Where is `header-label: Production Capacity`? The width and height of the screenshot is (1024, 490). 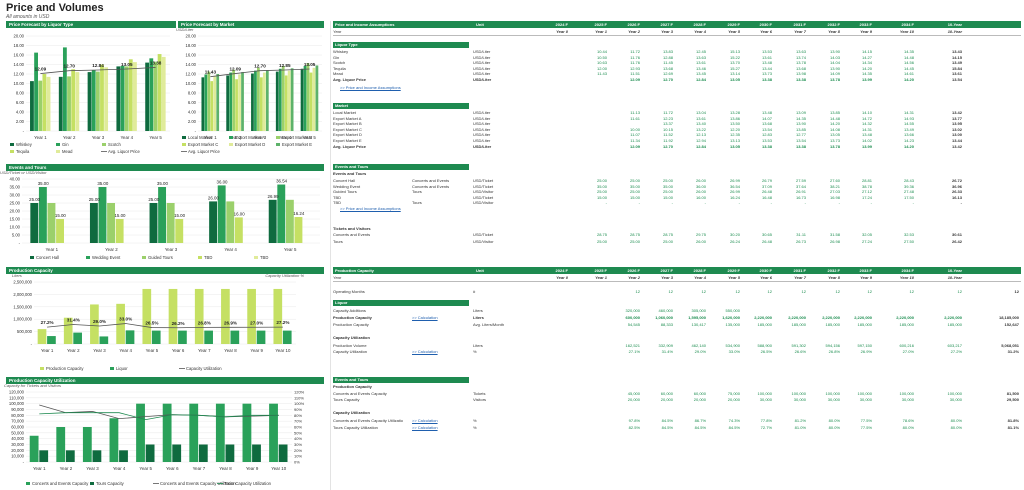 header-label: Production Capacity is located at coordinates (354, 270).